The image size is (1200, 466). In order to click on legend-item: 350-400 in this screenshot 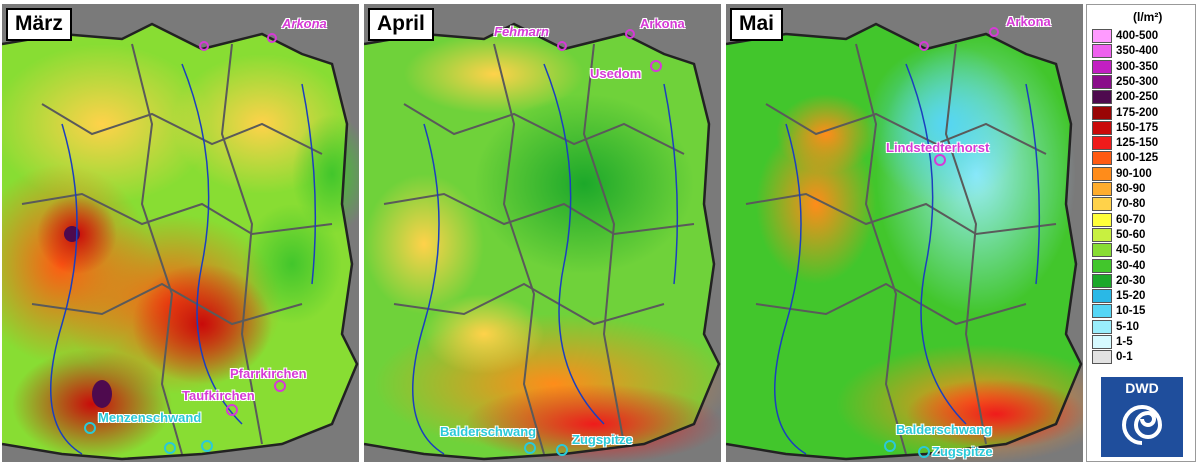, I will do `click(1142, 51)`.